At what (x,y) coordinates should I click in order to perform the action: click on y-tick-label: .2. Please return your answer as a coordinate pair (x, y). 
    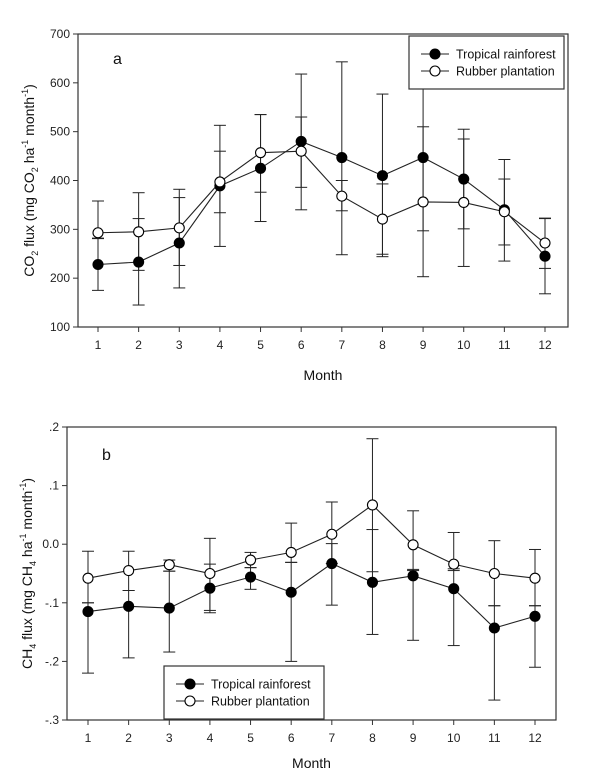
    Looking at the image, I should click on (54, 427).